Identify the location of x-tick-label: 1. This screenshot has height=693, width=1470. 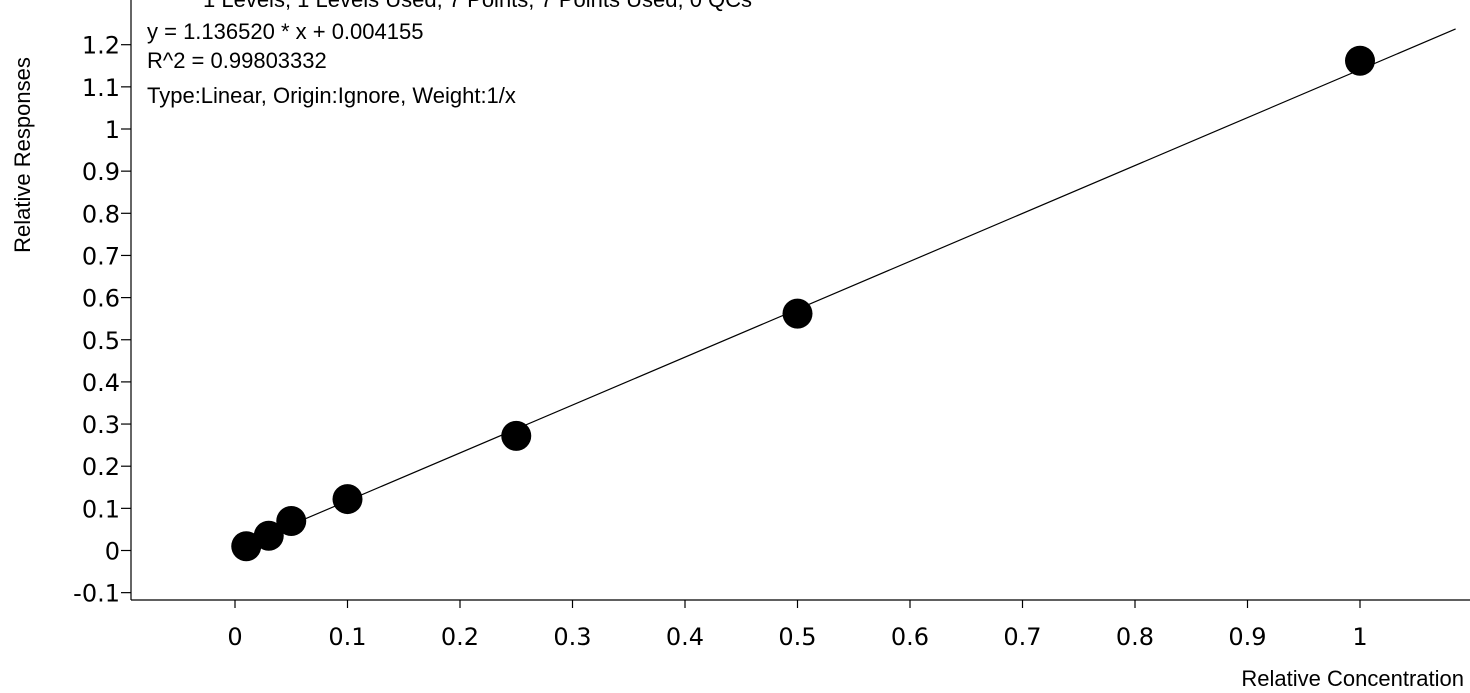
(1359, 637).